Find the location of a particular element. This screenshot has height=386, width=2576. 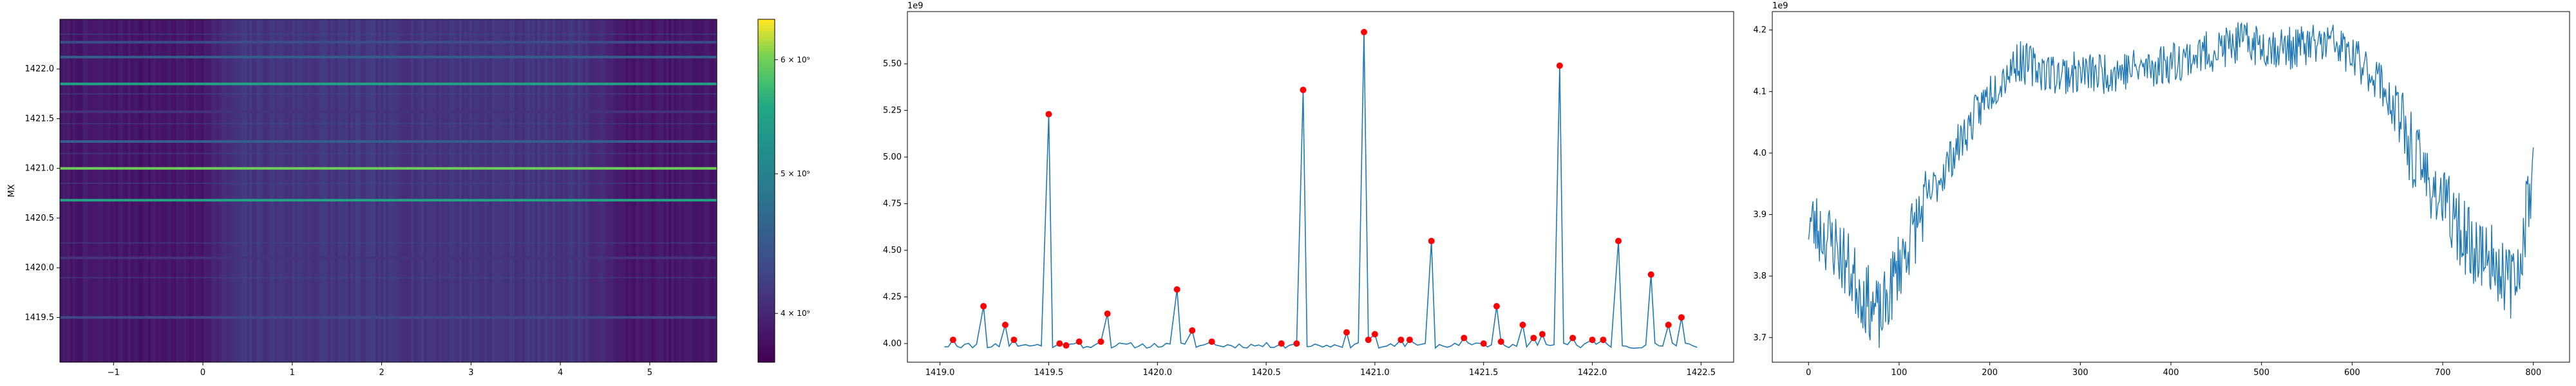

peaks-x-tick-label: 1420.0 is located at coordinates (1158, 373).